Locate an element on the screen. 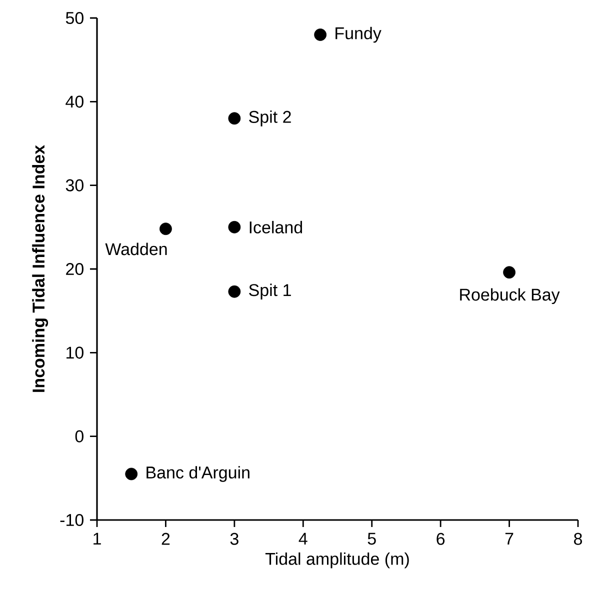 This screenshot has width=604, height=603. x-tick-label: 3 is located at coordinates (234, 538).